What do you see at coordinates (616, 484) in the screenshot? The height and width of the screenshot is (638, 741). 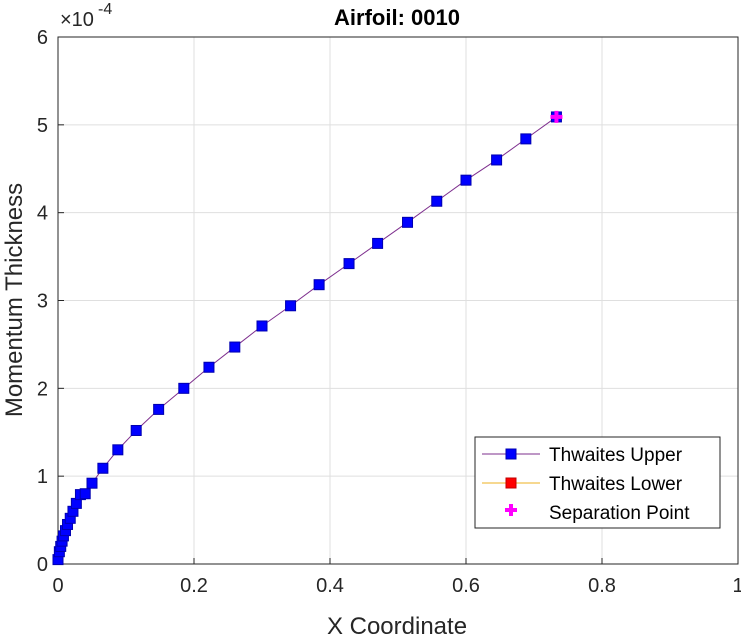 I see `legend-label-thwaites-lower: Thwaites Lower` at bounding box center [616, 484].